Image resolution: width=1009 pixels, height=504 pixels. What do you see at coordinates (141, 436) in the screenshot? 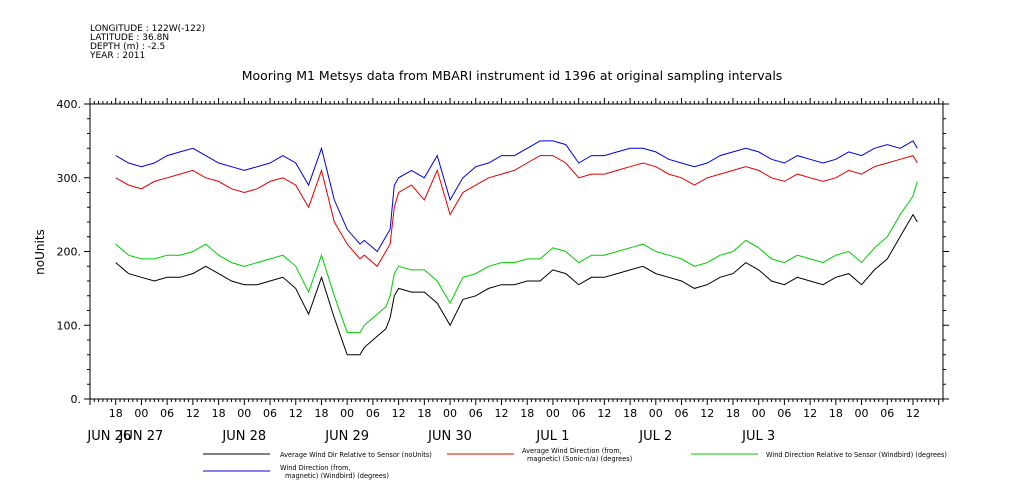
I see `day-label: JUN 27` at bounding box center [141, 436].